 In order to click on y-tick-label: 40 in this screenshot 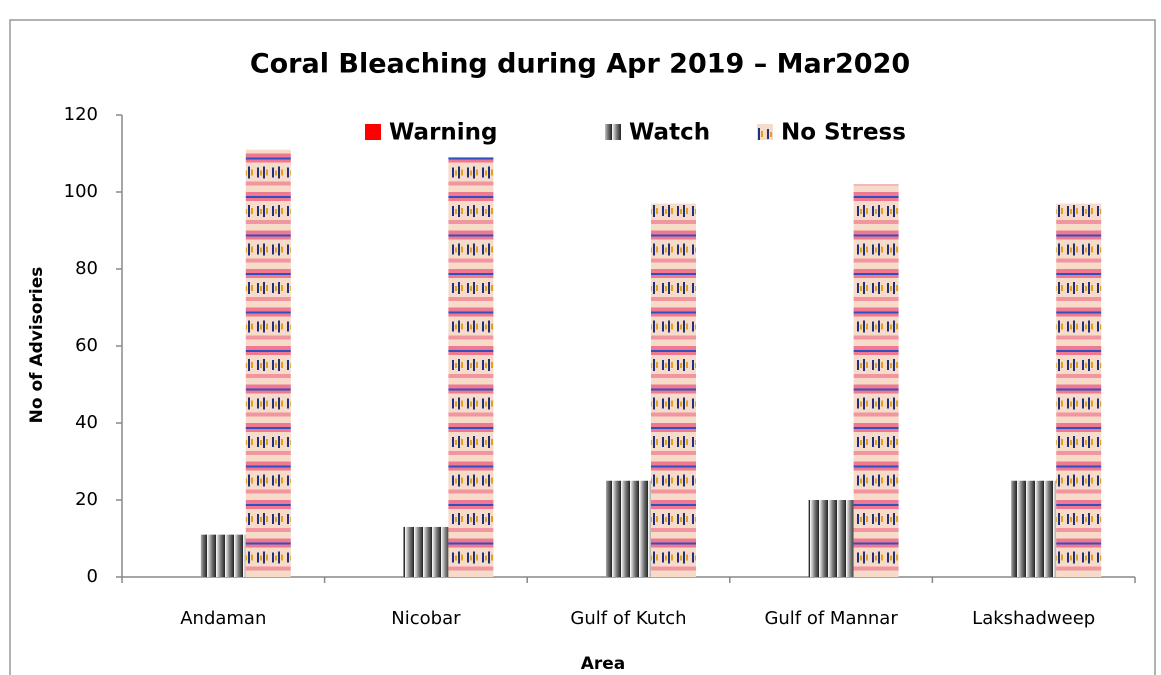, I will do `click(86, 422)`.